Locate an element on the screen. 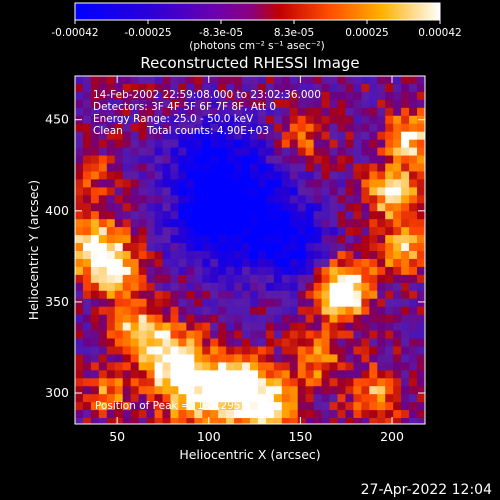  colorbar-tick-label: -0.00025 is located at coordinates (147, 33).